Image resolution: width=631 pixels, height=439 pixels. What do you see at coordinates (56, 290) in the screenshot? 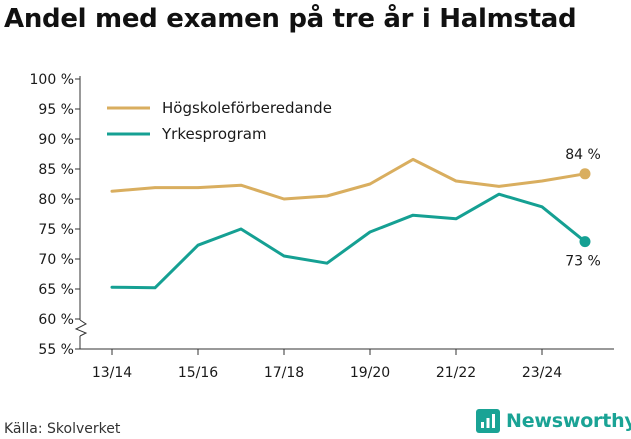
I see `y-tick-label: 65 %` at bounding box center [56, 290].